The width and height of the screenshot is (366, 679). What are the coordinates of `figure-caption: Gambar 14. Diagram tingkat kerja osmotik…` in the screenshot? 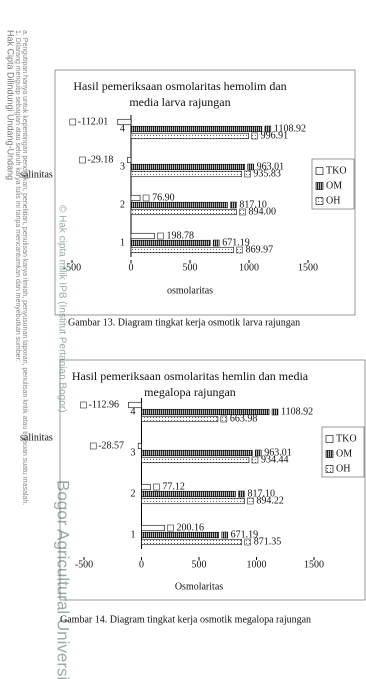 It's located at (185, 619).